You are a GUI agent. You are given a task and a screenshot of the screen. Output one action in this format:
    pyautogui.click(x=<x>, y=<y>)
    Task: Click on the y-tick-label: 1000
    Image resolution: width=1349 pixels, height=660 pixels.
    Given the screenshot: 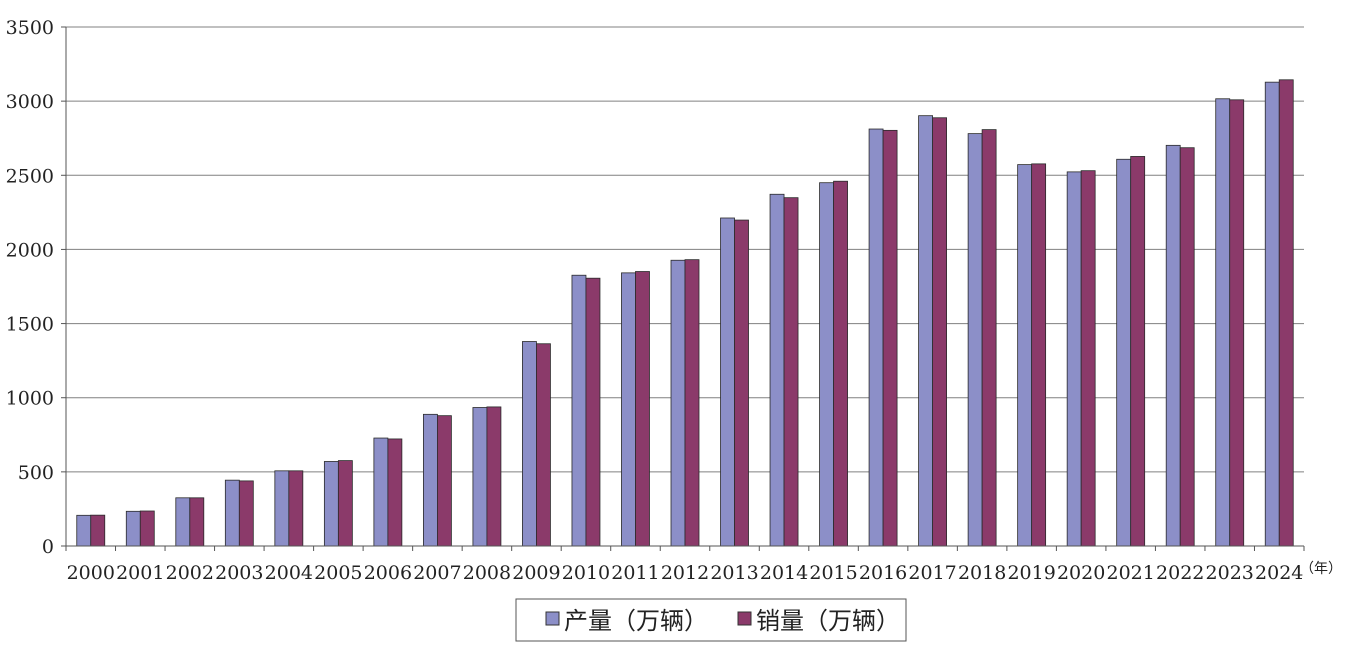 What is the action you would take?
    pyautogui.click(x=30, y=399)
    